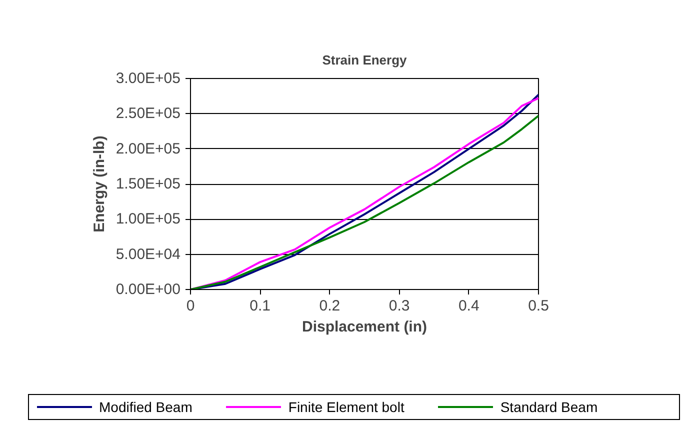  What do you see at coordinates (549, 407) in the screenshot?
I see `legend-label: Standard Beam` at bounding box center [549, 407].